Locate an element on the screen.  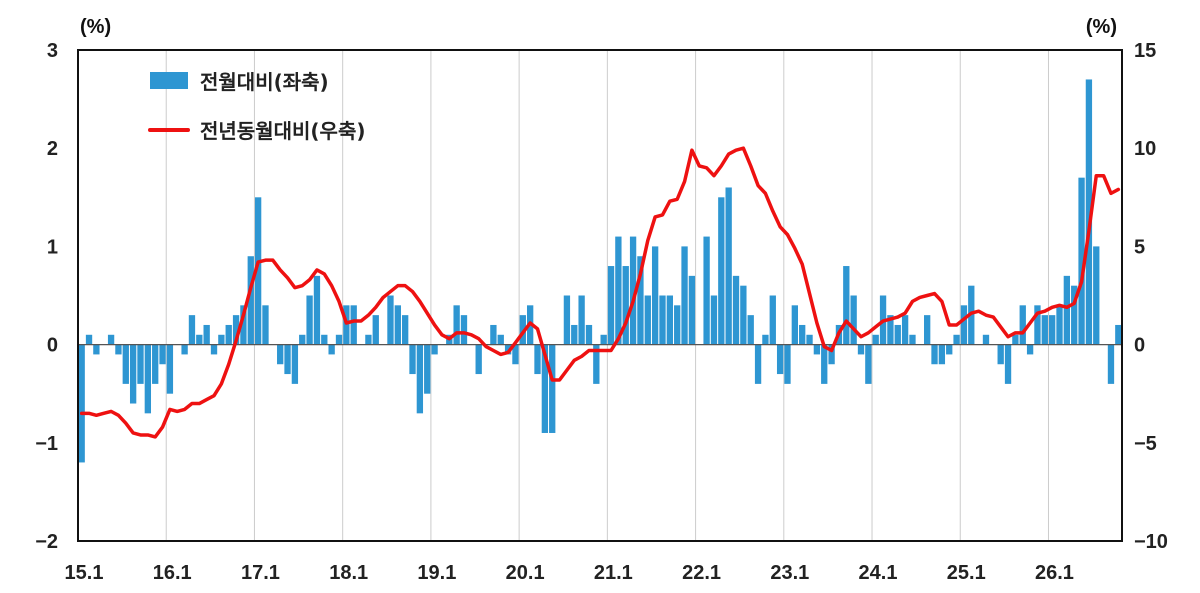
right-tick-label: 15 is located at coordinates (1145, 51).